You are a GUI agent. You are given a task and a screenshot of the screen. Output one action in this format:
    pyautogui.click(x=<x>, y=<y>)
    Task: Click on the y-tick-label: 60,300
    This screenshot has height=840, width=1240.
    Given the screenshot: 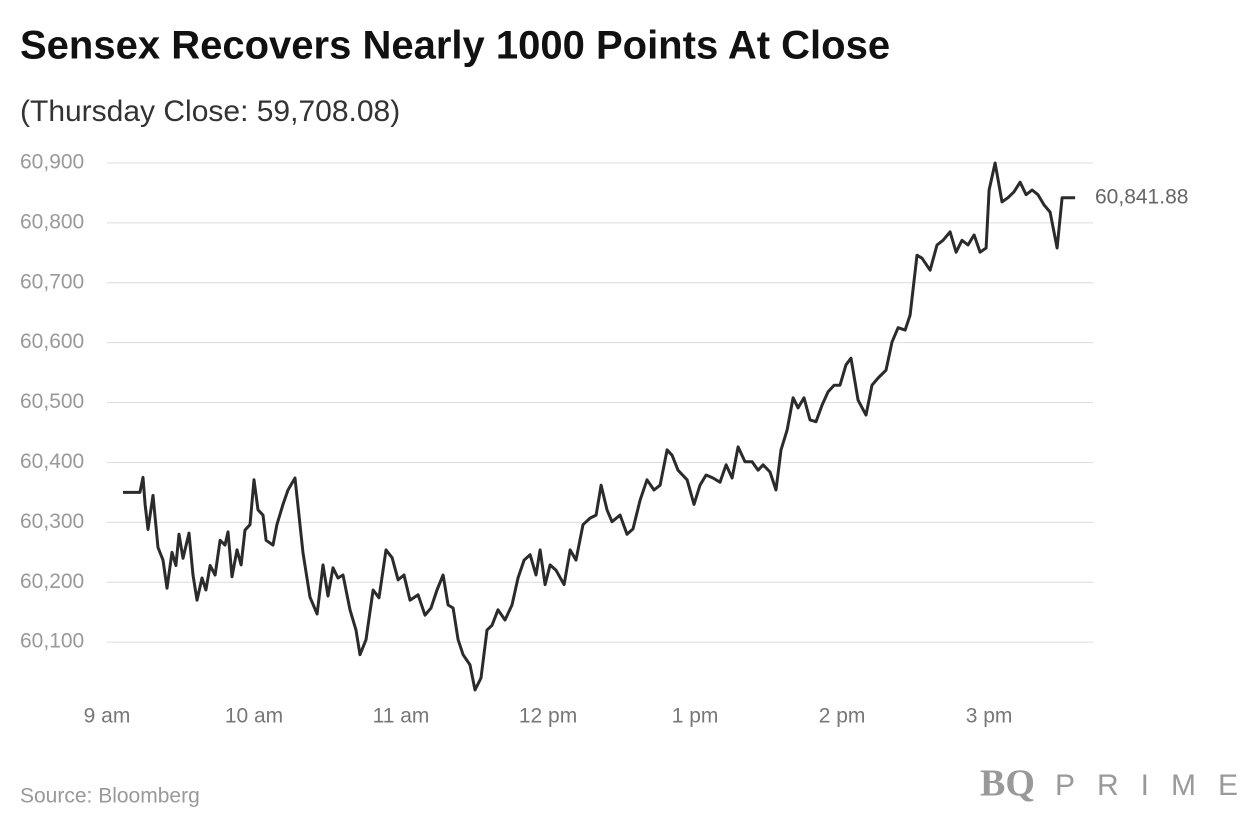 What is the action you would take?
    pyautogui.click(x=52, y=521)
    